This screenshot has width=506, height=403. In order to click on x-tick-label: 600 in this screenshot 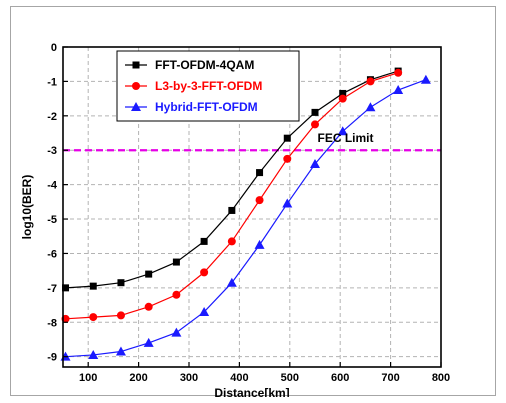, I will do `click(340, 378)`.